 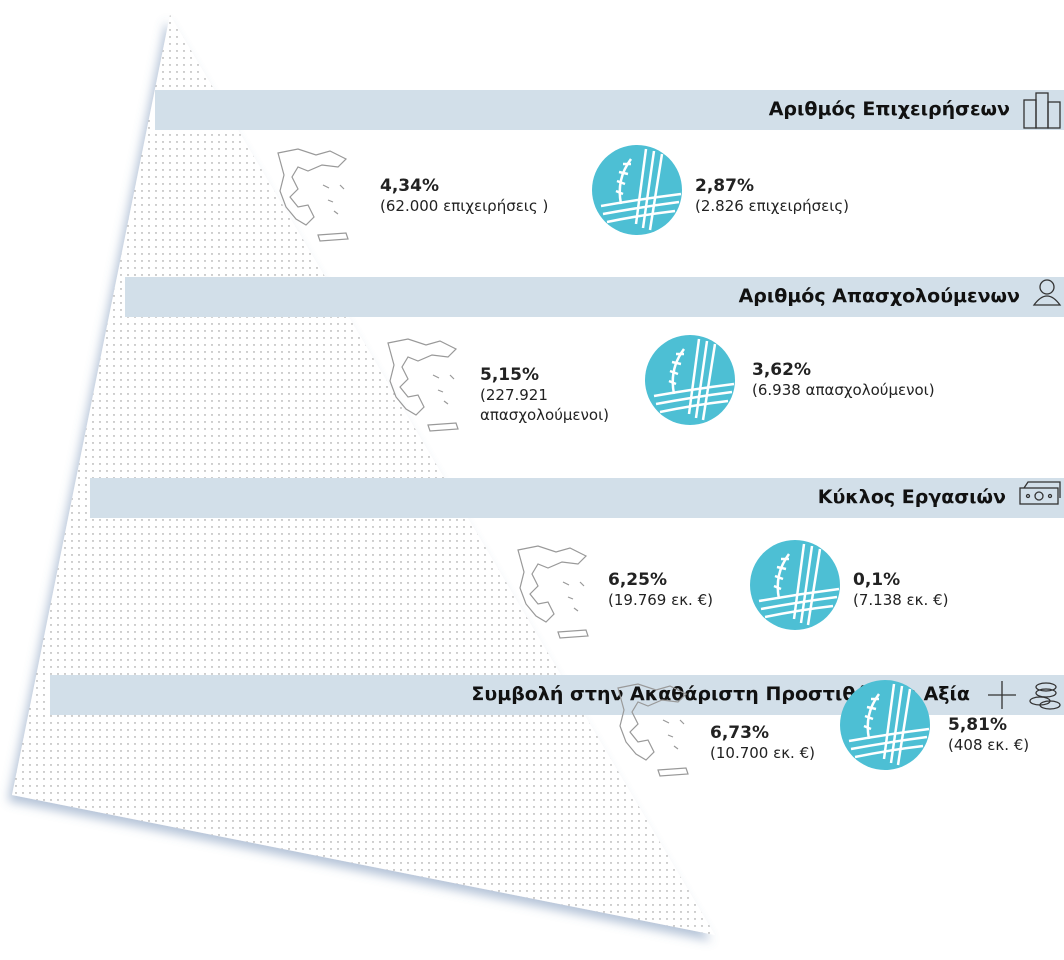 I want to click on section-title: Αριθμός Επιχειρήσεων, so click(x=889, y=109).